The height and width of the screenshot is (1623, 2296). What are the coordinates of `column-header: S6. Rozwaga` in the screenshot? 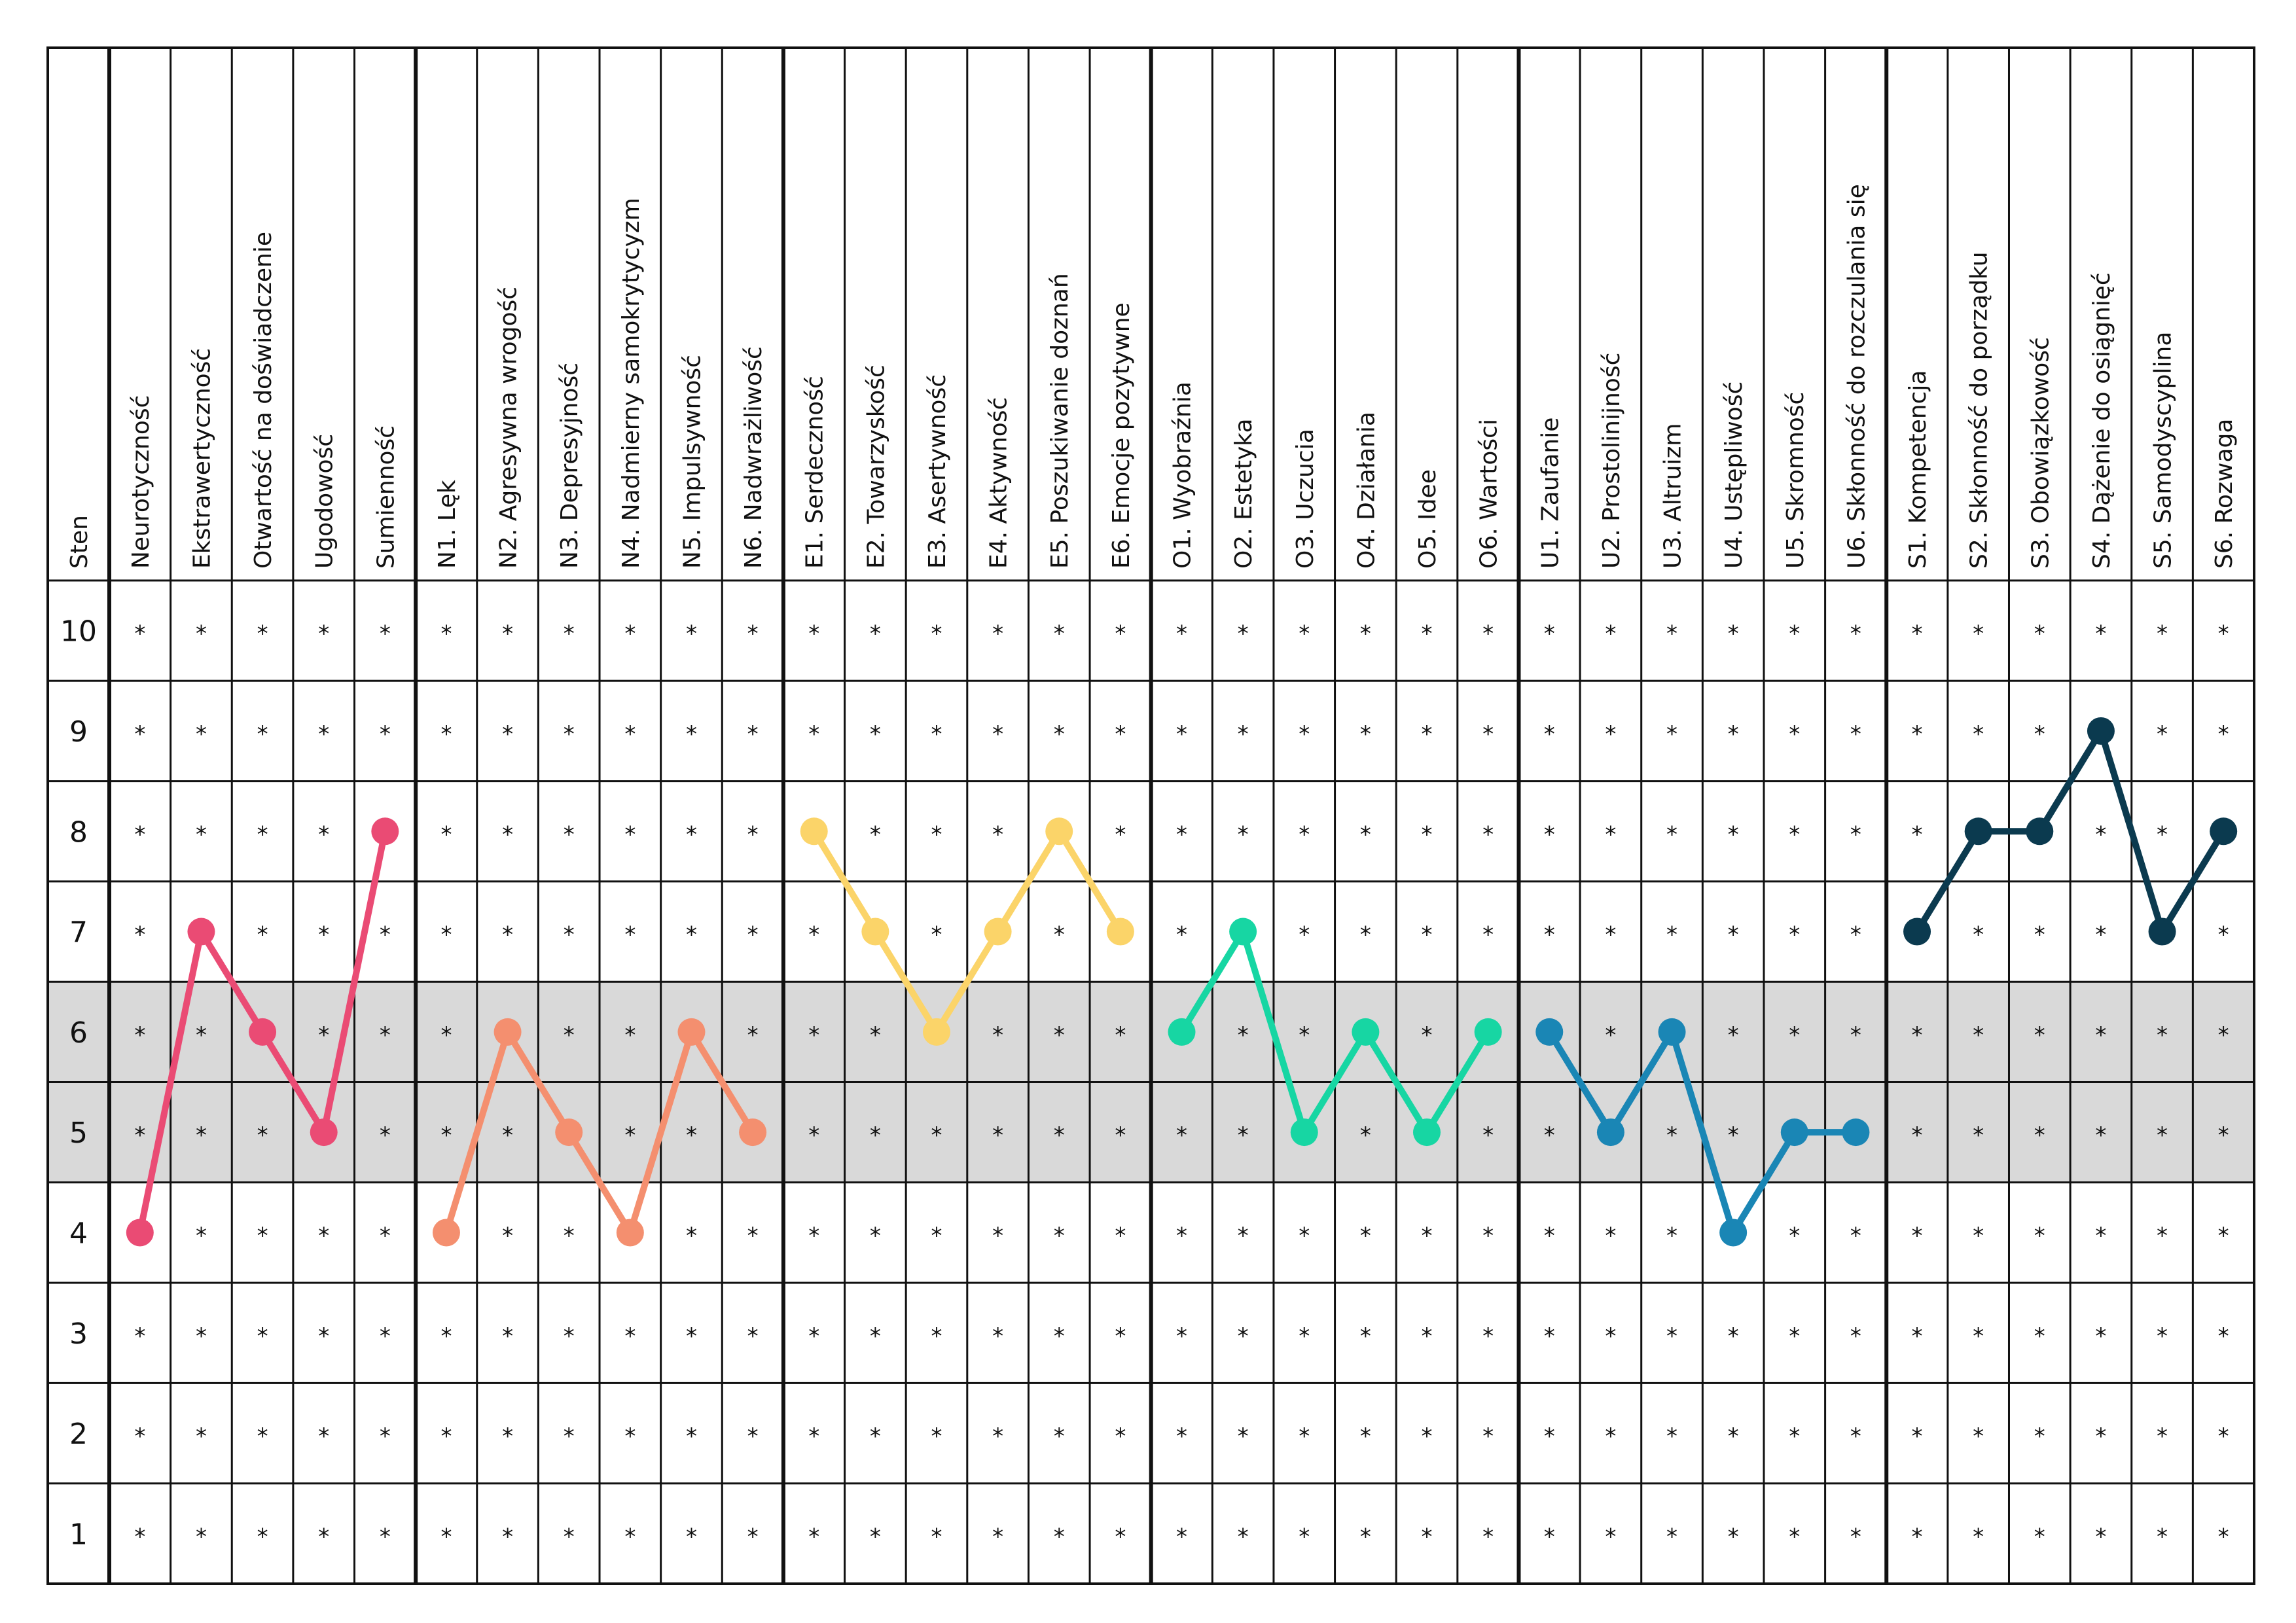 It's located at (2224, 494).